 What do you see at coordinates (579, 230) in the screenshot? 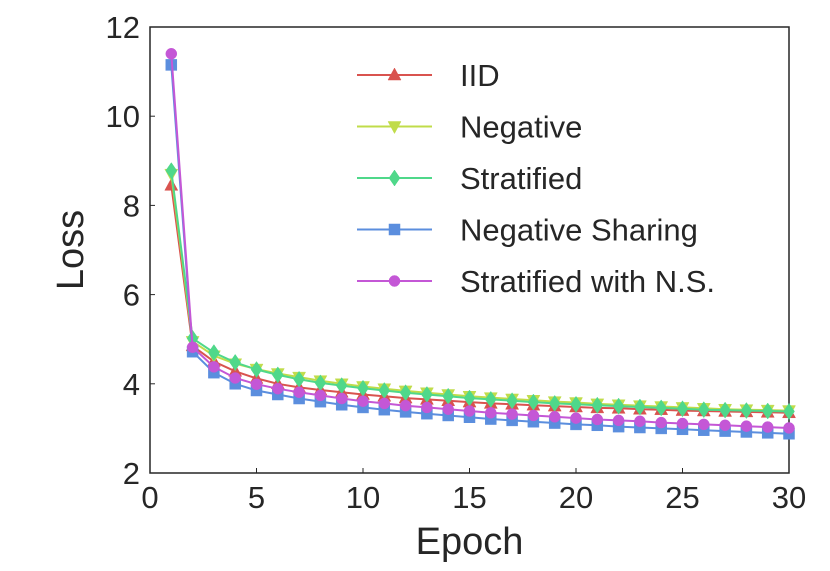
I see `legend-label: Negative Sharing` at bounding box center [579, 230].